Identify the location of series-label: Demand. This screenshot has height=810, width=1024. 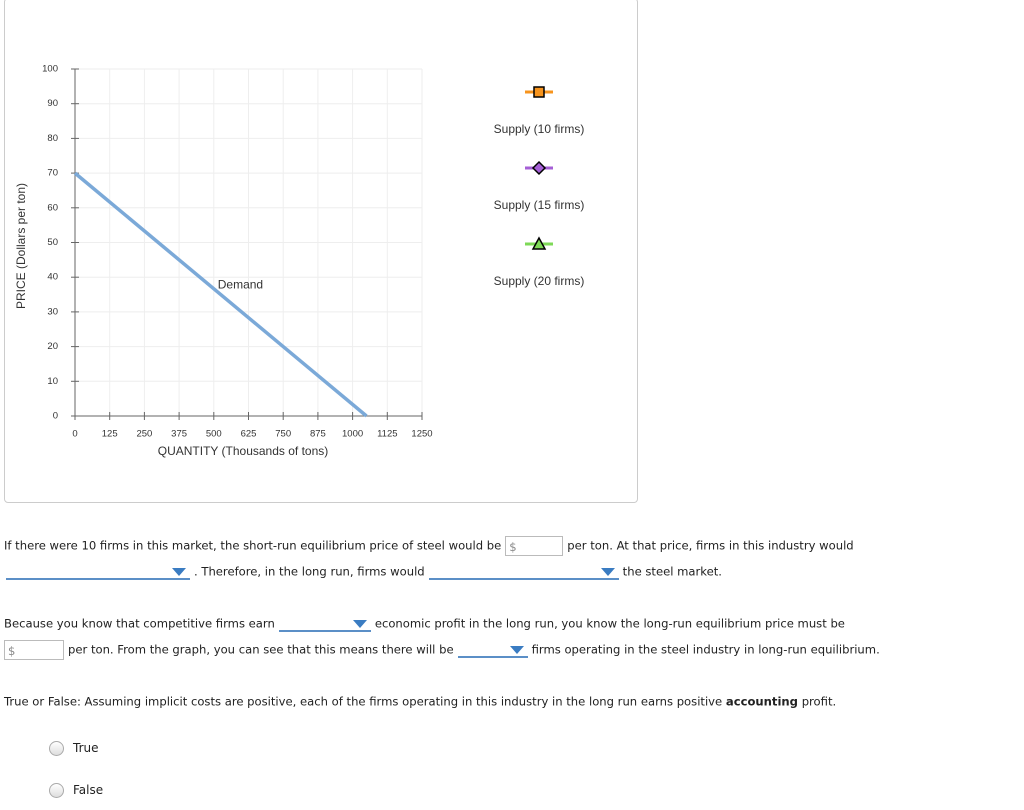
(240, 285).